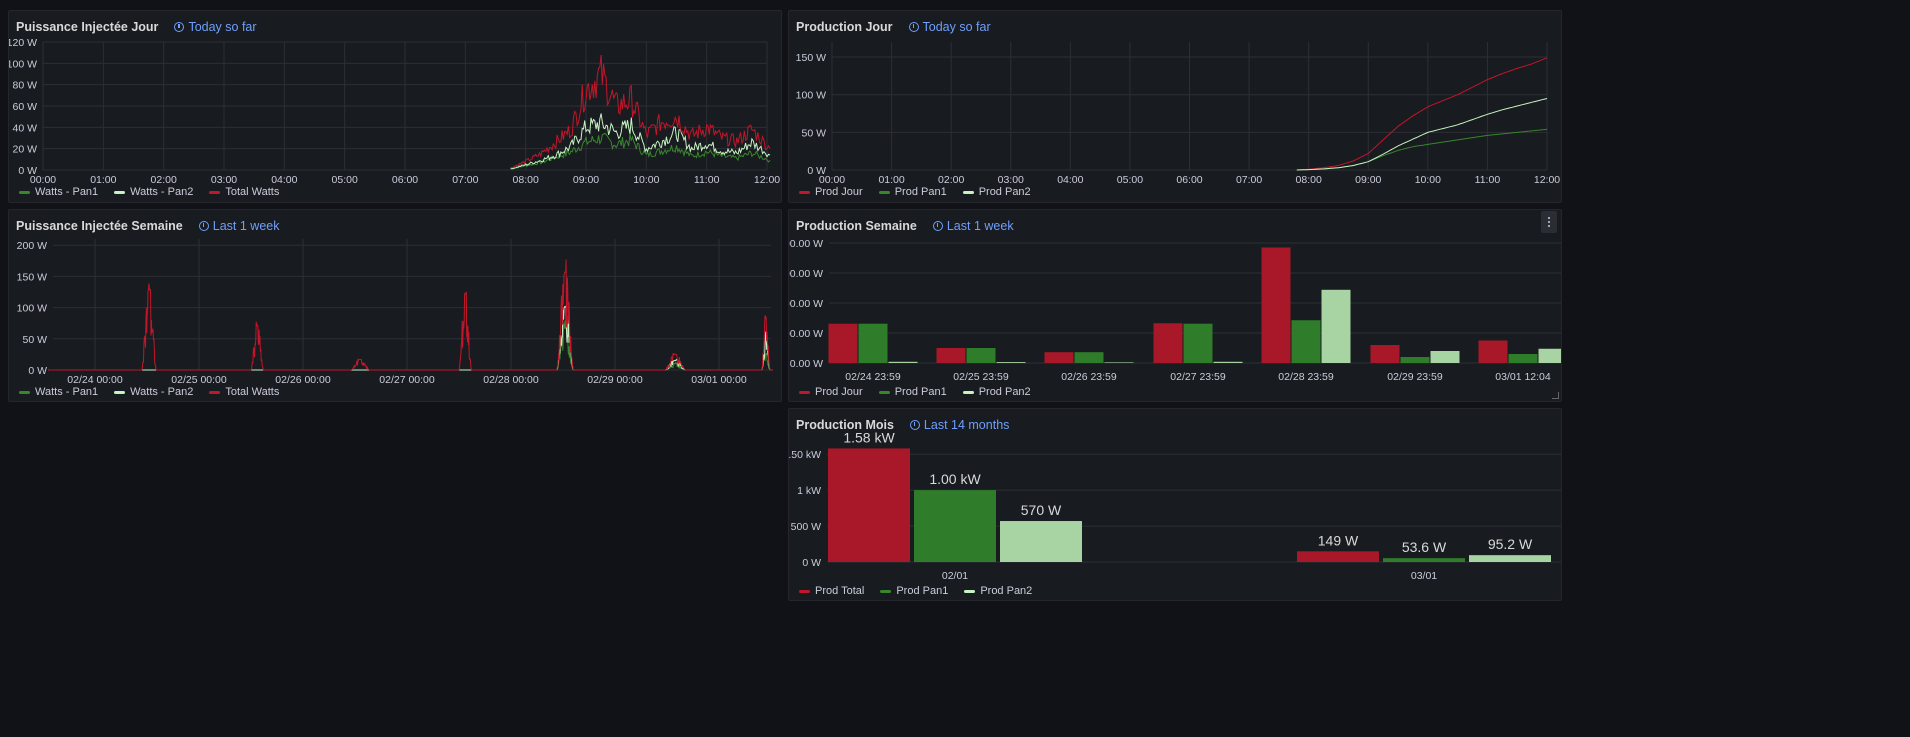  Describe the element at coordinates (806, 274) in the screenshot. I see `y-tick-label: 600.00 W` at that location.